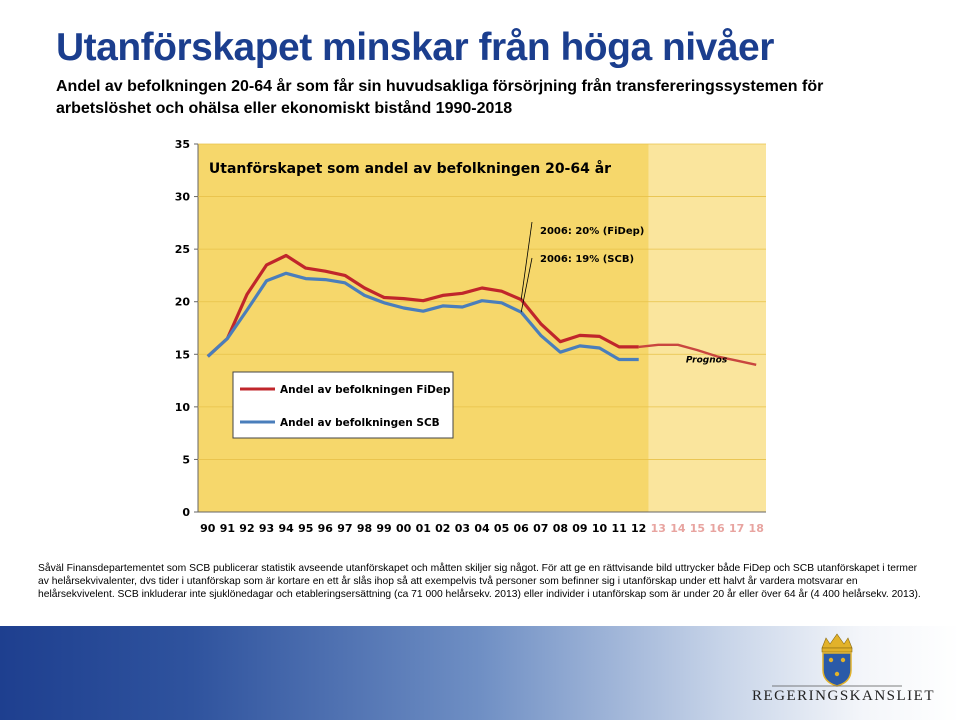 The height and width of the screenshot is (720, 960). Describe the element at coordinates (480, 673) in the screenshot. I see `bottom-gradient-band` at that location.